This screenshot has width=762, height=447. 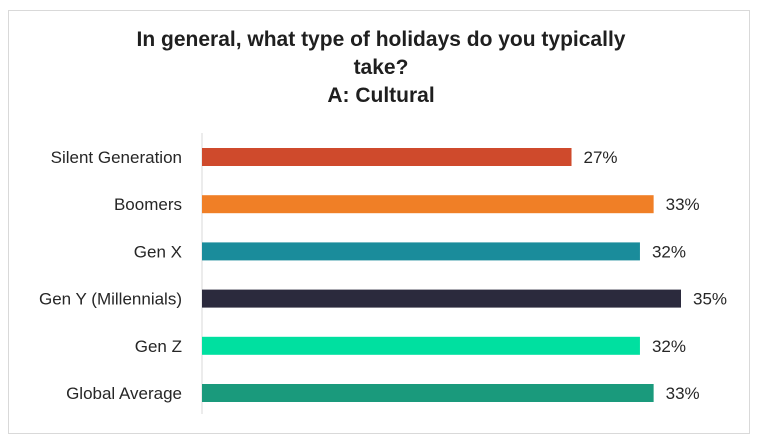 What do you see at coordinates (601, 157) in the screenshot?
I see `data-label: 27%` at bounding box center [601, 157].